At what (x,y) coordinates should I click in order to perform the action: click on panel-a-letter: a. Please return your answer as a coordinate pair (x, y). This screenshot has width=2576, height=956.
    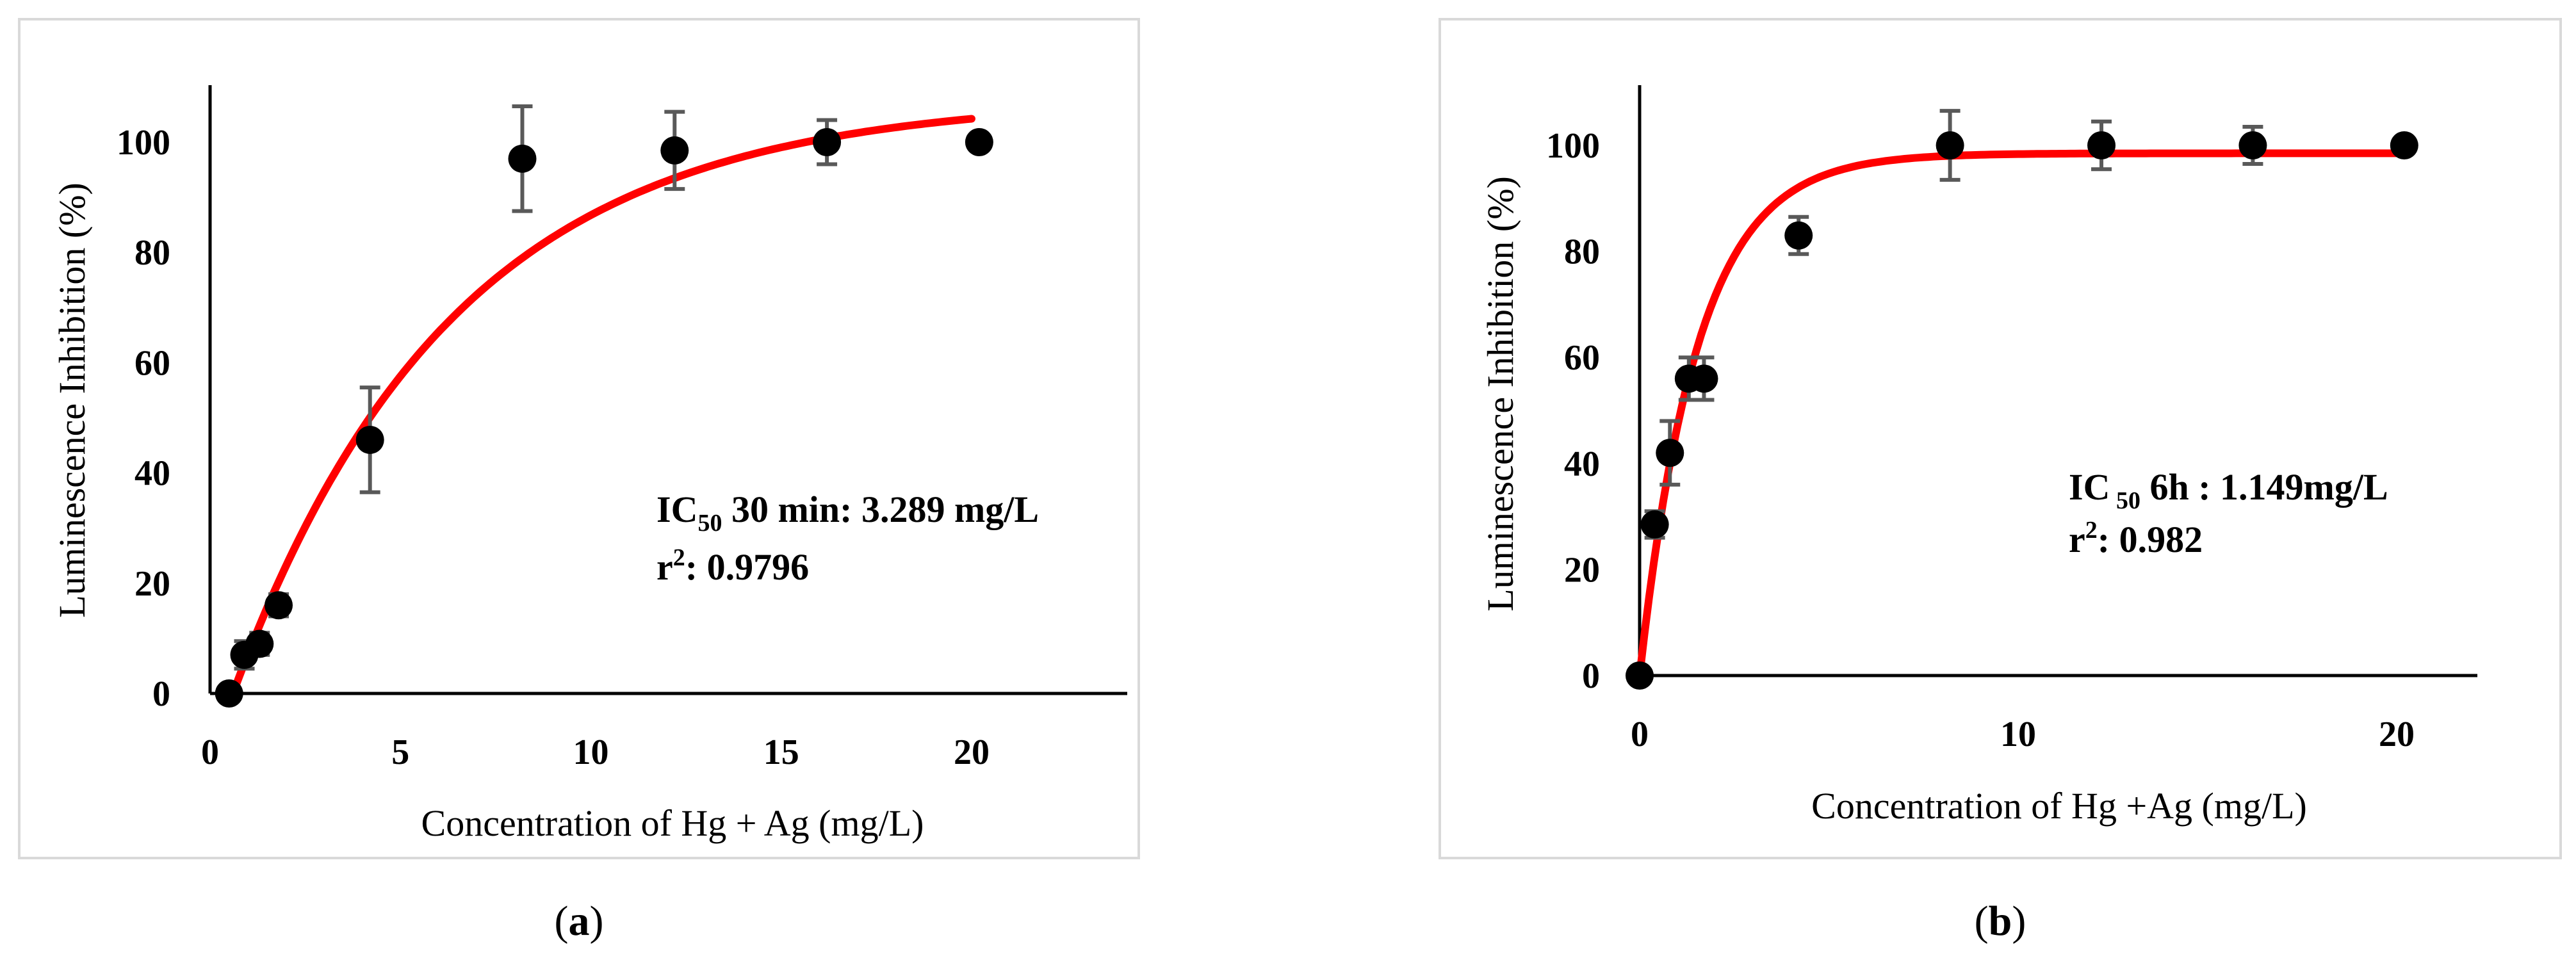
    Looking at the image, I should click on (579, 921).